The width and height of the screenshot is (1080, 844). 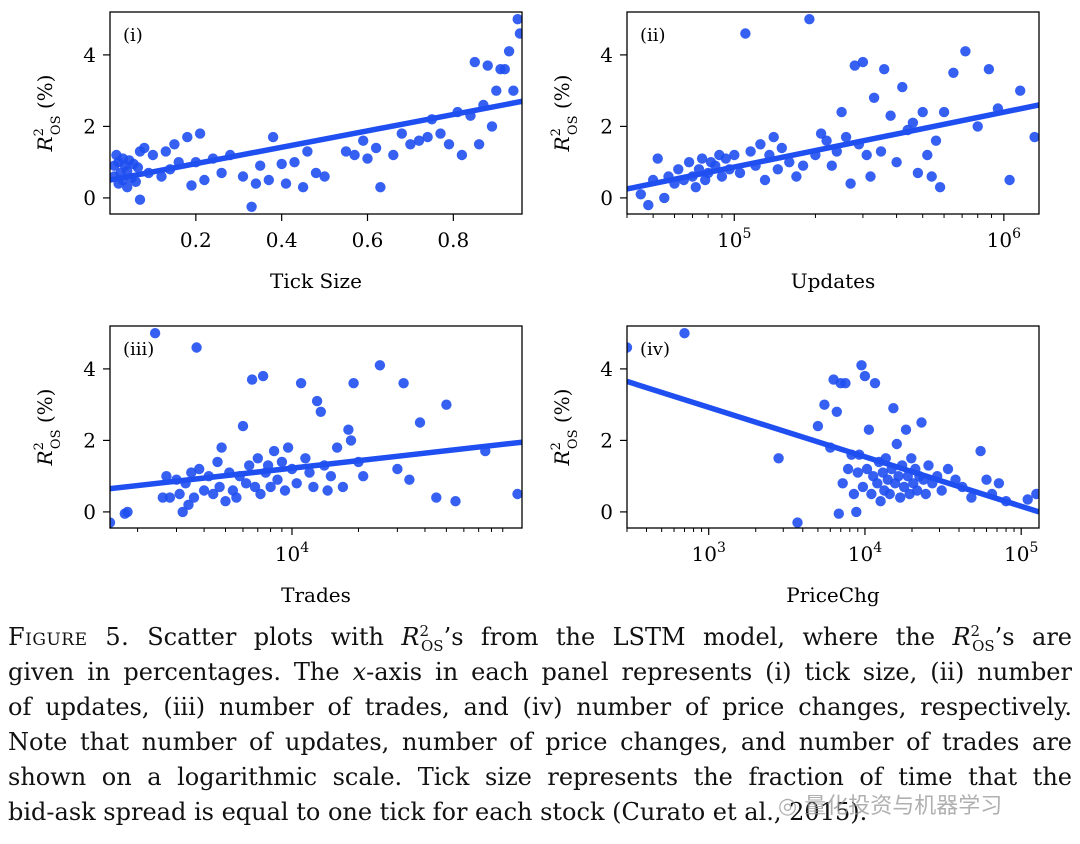 I want to click on x-tick-label: 10³, so click(x=709, y=553).